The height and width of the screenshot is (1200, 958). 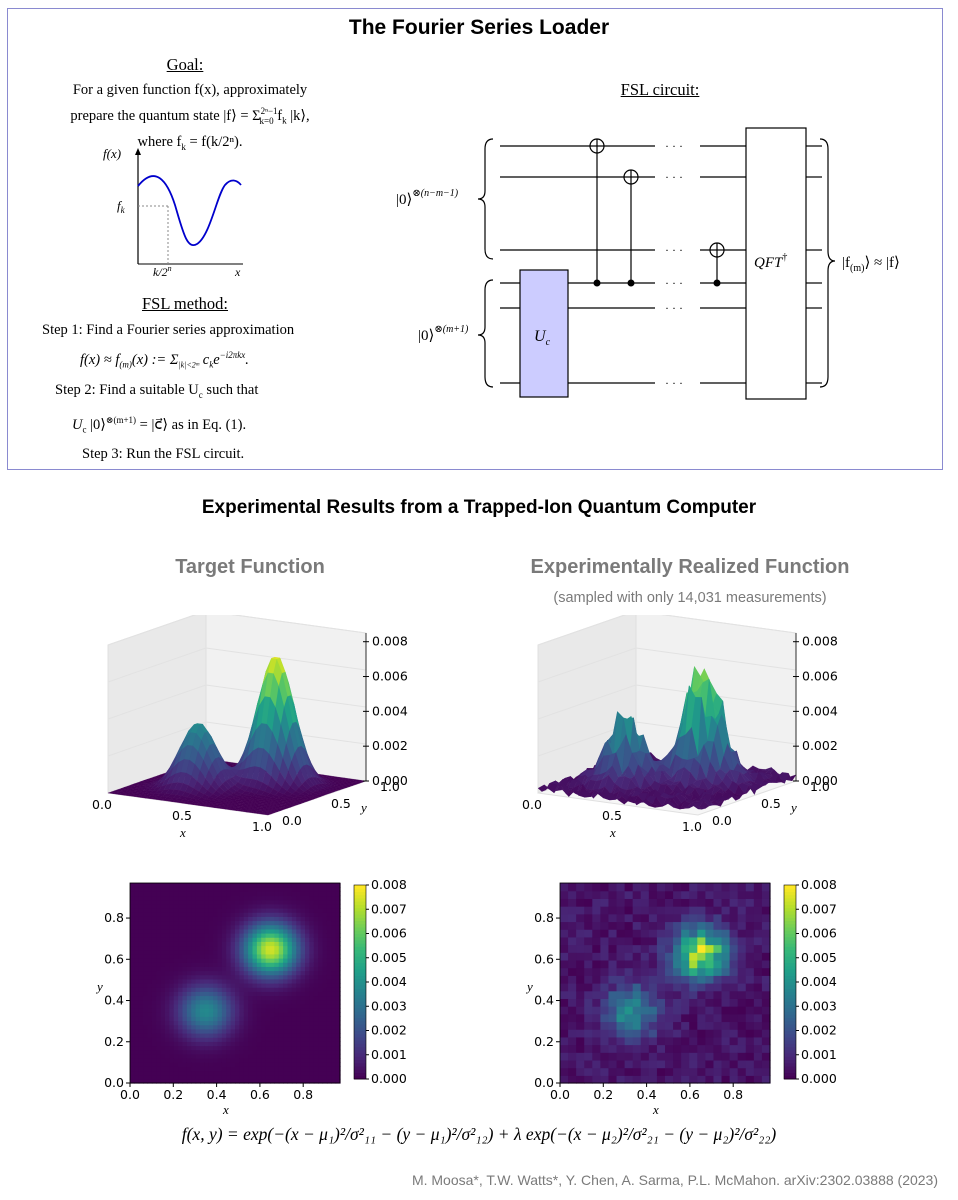 I want to click on surface-ztick: 0.002, so click(x=820, y=745).